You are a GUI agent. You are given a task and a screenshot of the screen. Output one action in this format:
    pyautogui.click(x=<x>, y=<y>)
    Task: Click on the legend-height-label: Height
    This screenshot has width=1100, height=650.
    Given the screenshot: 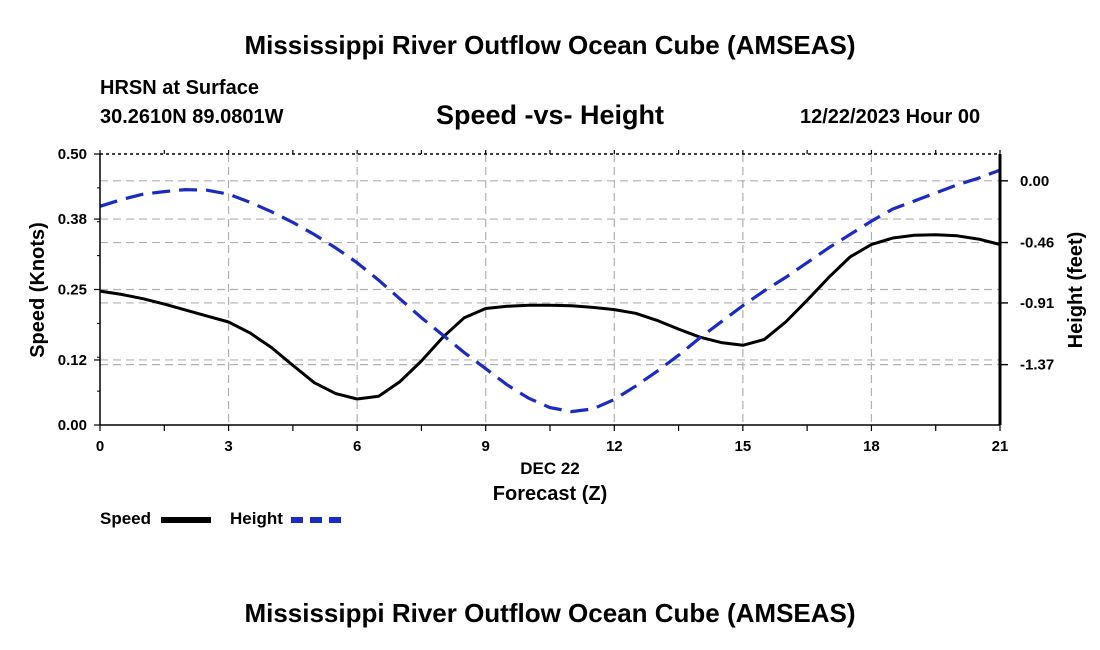 What is the action you would take?
    pyautogui.click(x=256, y=518)
    